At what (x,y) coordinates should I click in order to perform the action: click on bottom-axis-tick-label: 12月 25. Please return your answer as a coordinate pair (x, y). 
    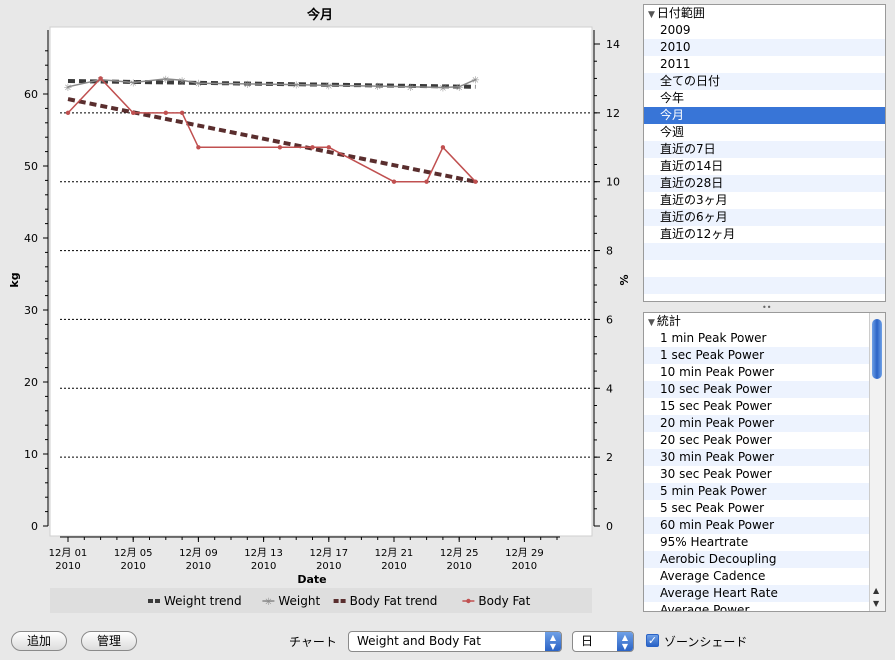
    Looking at the image, I should click on (459, 553).